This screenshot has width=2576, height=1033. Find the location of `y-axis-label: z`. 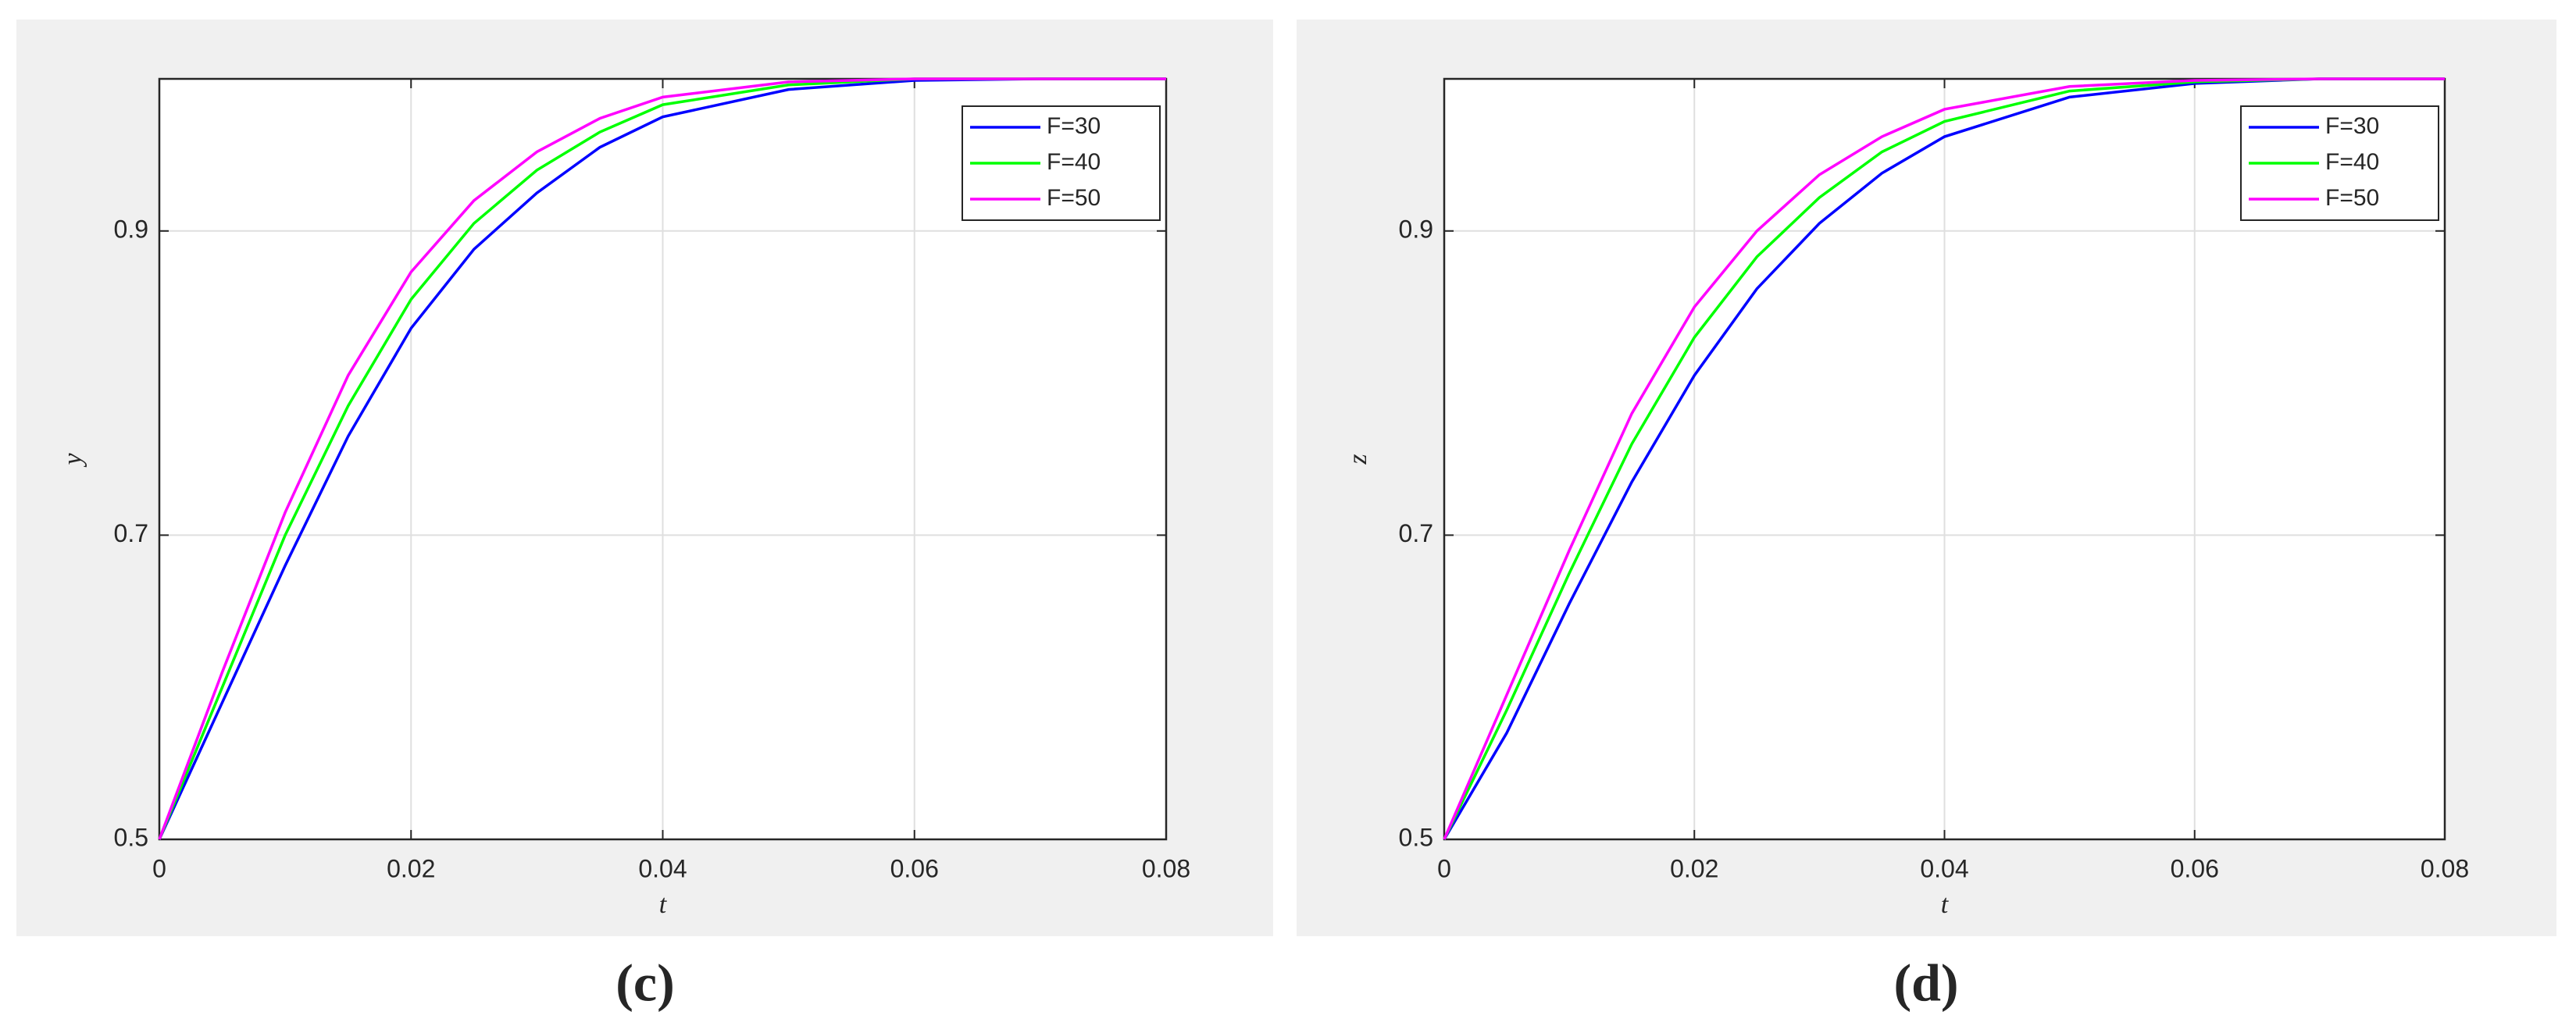

y-axis-label: z is located at coordinates (1357, 459).